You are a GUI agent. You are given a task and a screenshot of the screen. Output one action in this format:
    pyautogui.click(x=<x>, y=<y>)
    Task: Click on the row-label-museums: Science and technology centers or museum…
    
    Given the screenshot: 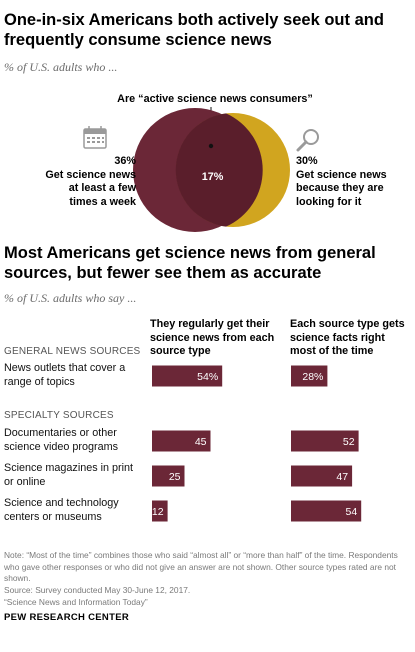 What is the action you would take?
    pyautogui.click(x=61, y=510)
    